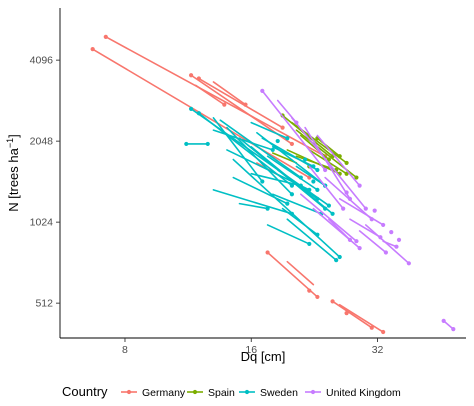  I want to click on y-axis-title: N [trees ha−1], so click(13, 172).